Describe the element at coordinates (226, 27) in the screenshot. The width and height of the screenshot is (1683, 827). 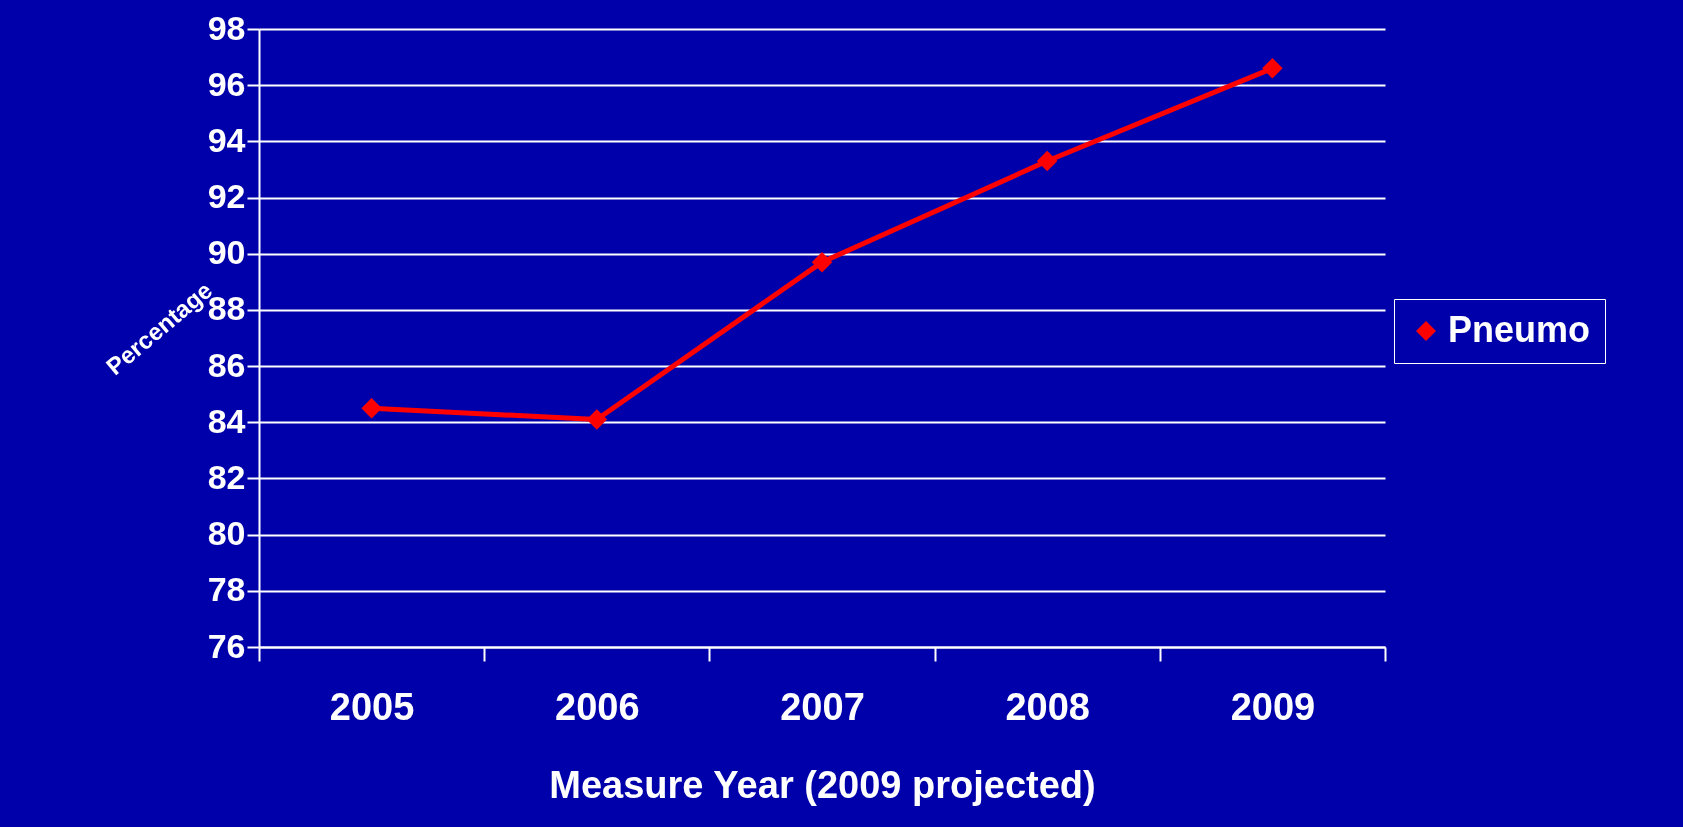
I see `y-tick-label: 98` at that location.